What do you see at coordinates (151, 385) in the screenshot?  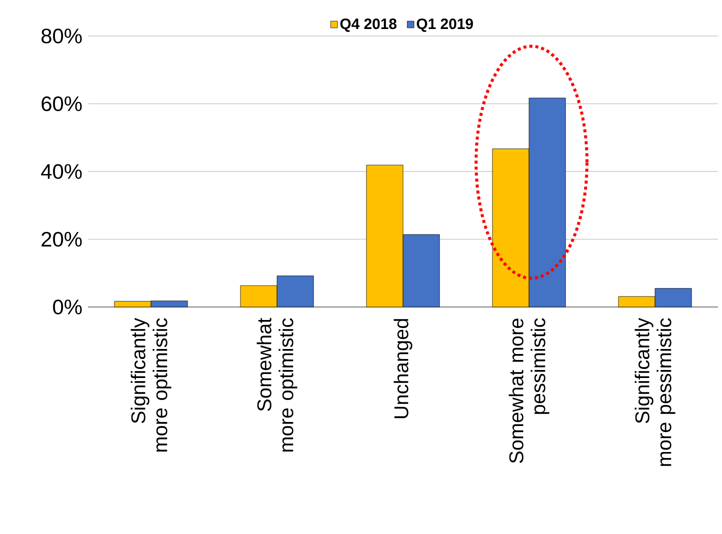 I see `x-tick-label: Significantly more optimistic` at bounding box center [151, 385].